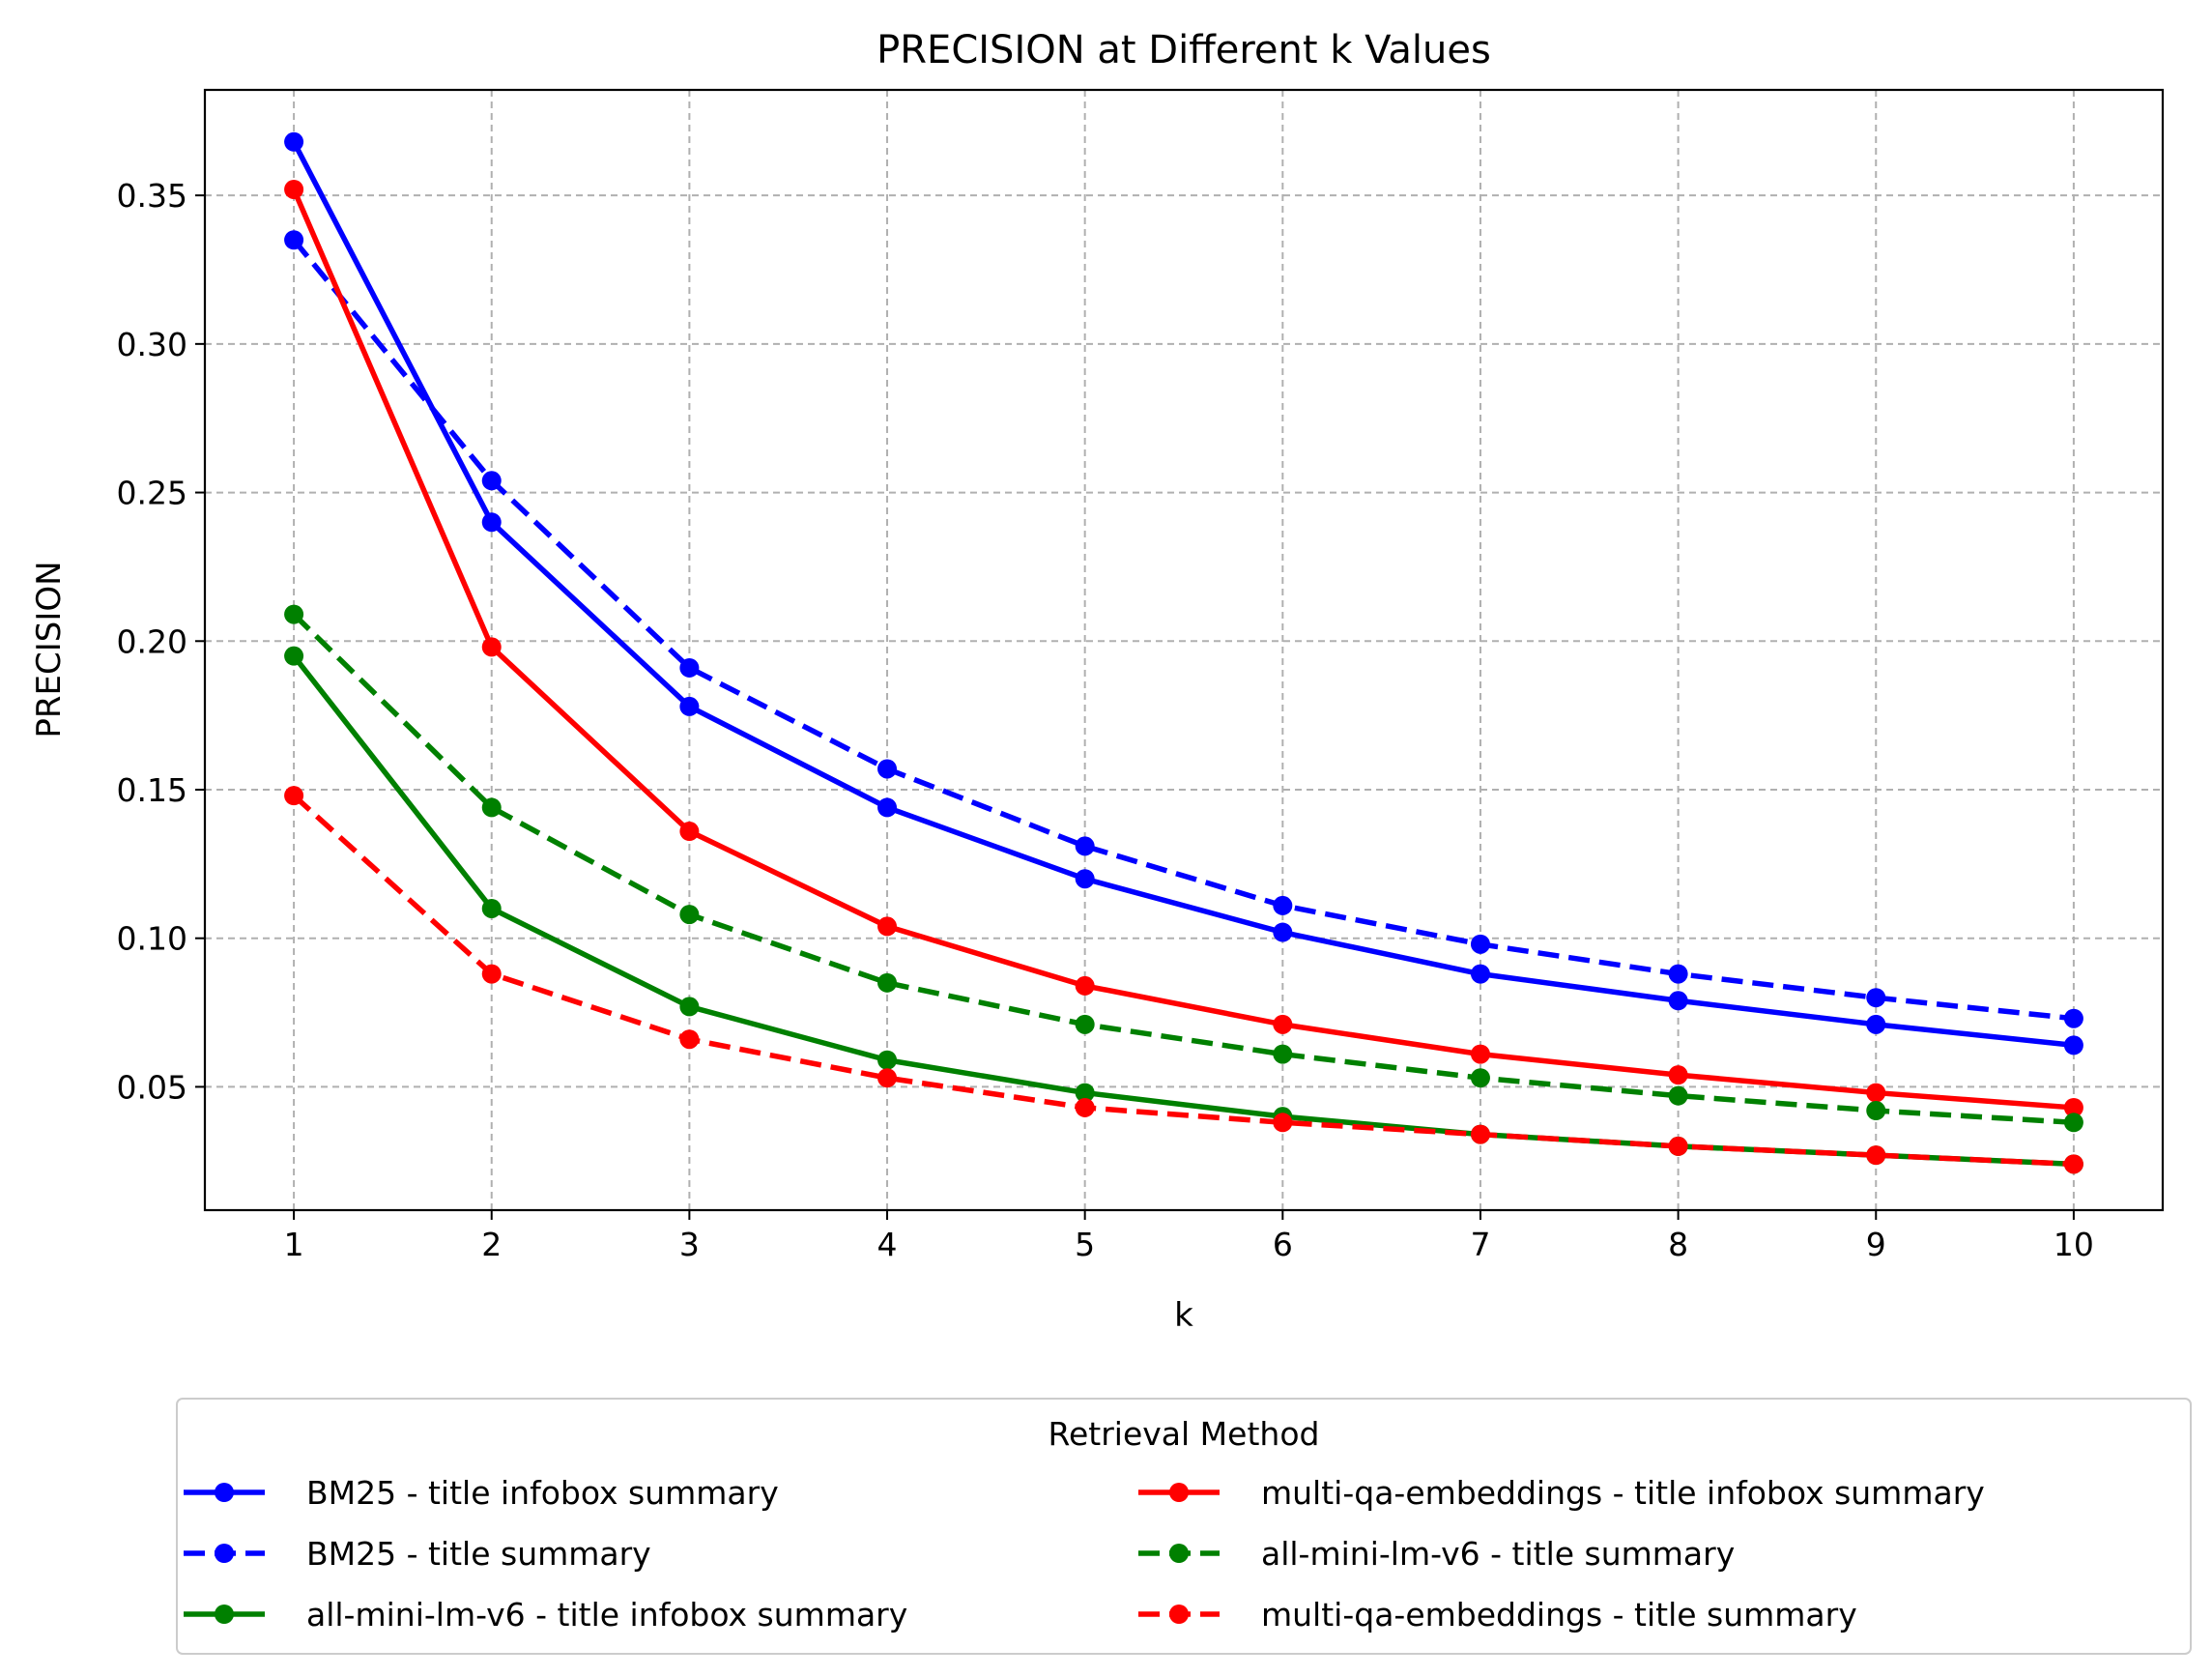 This screenshot has height=1677, width=2212. I want to click on legend-entry: BM25 - title infobox summary, so click(481, 1493).